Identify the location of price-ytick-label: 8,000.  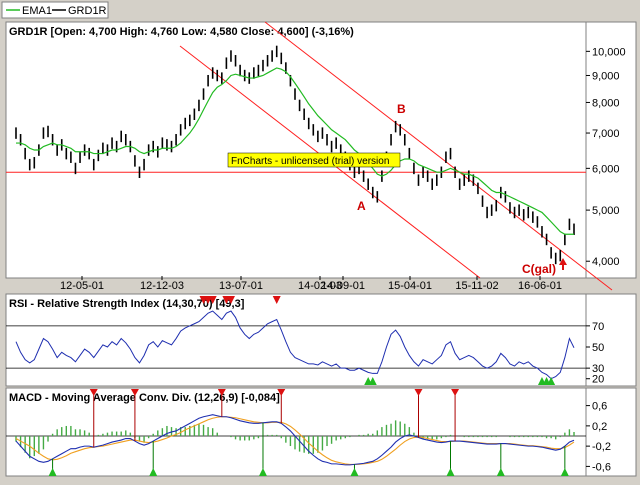
(606, 103).